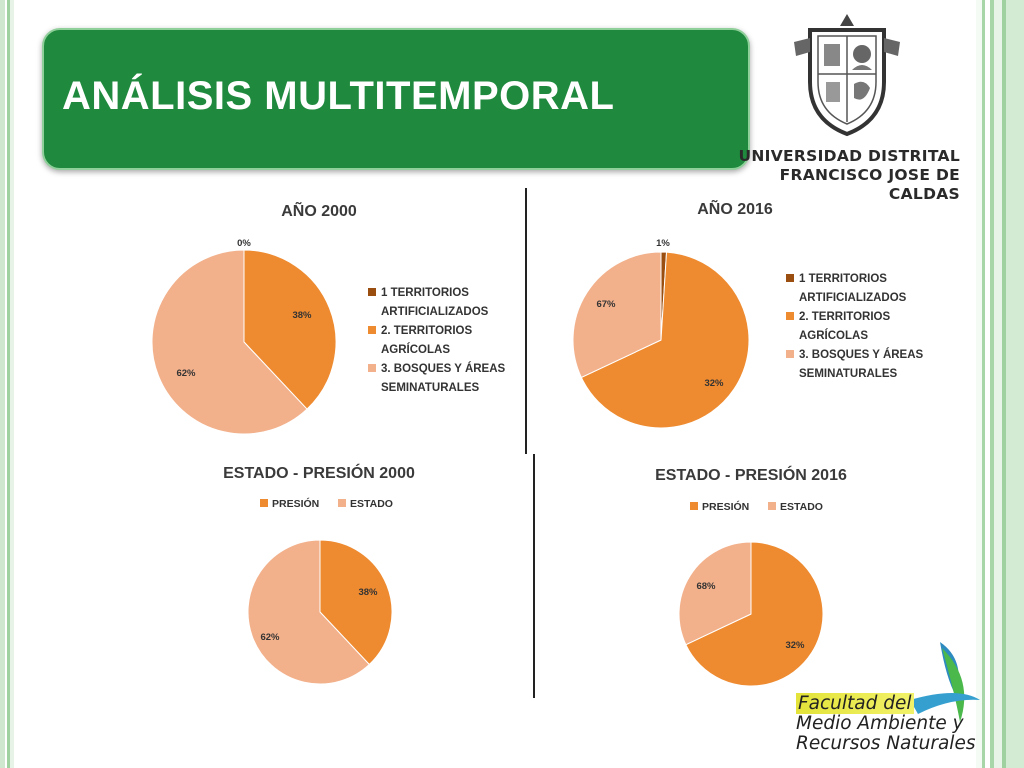 This screenshot has width=1024, height=768. I want to click on university-name-line1: UNIVERSIDAD DISTRITAL, so click(849, 156).